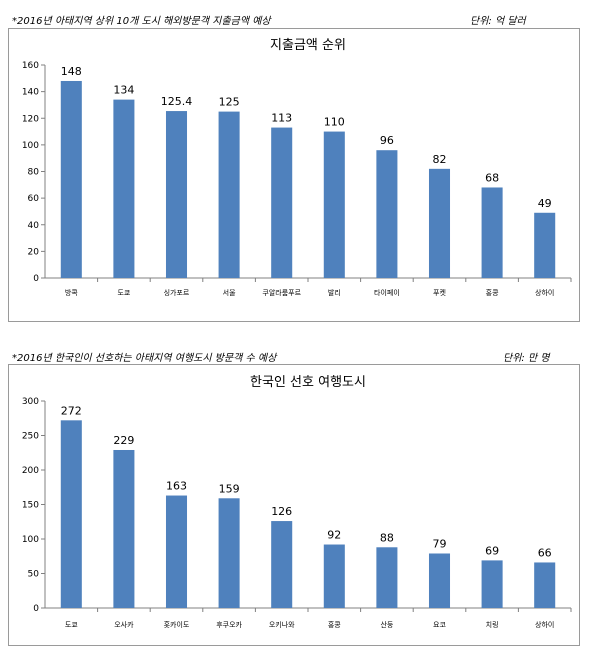 This screenshot has height=654, width=590. Describe the element at coordinates (387, 140) in the screenshot. I see `chart1-data-label: 96` at that location.